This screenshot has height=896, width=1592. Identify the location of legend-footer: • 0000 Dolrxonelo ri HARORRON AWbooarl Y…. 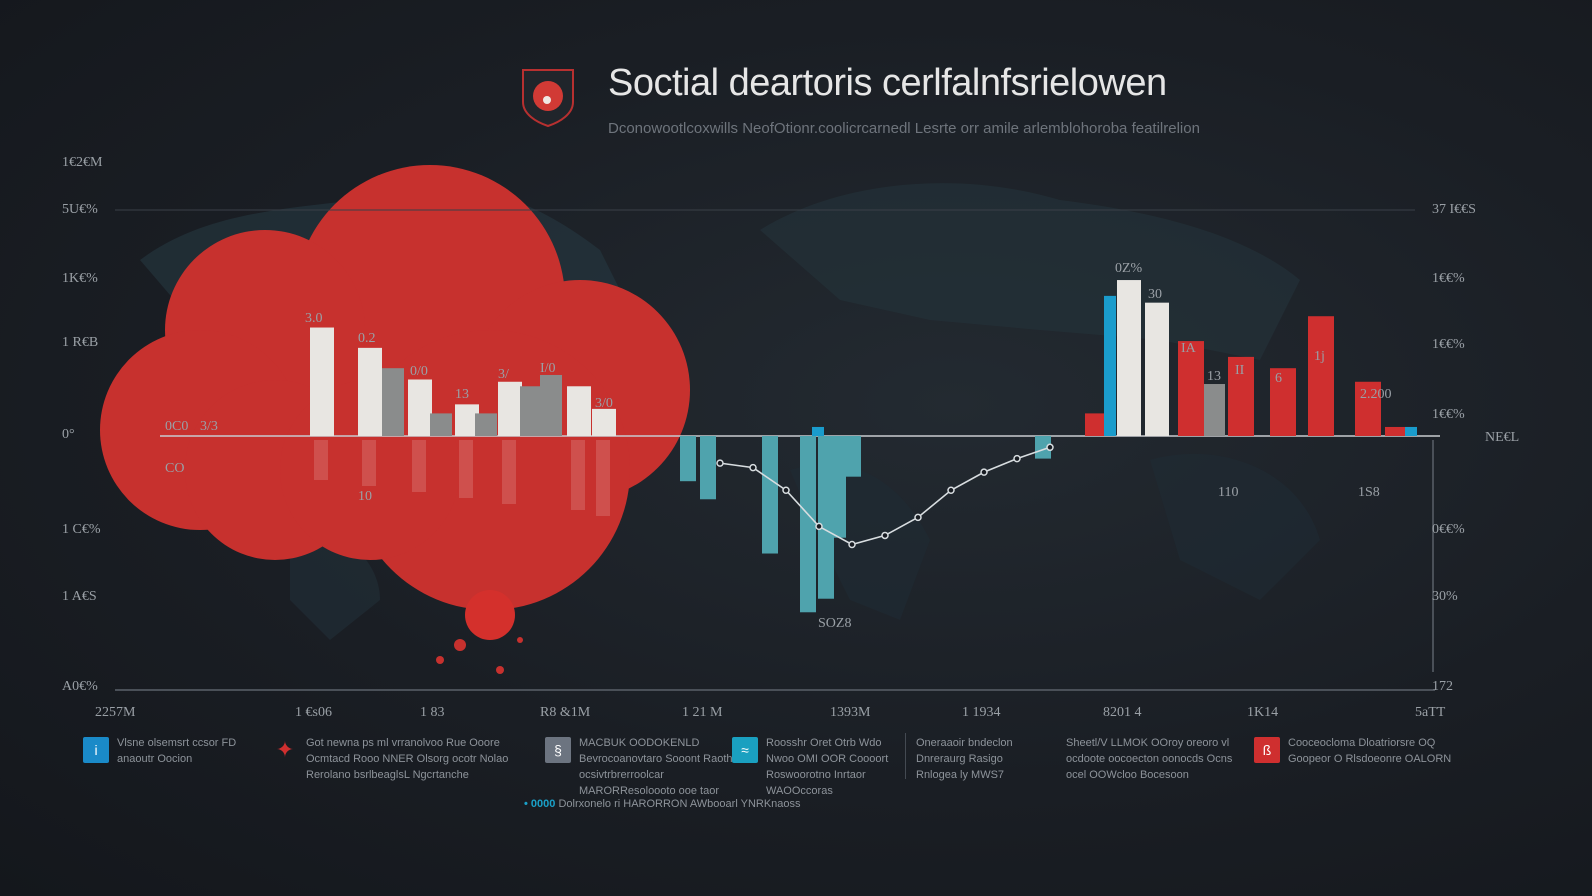
(662, 804).